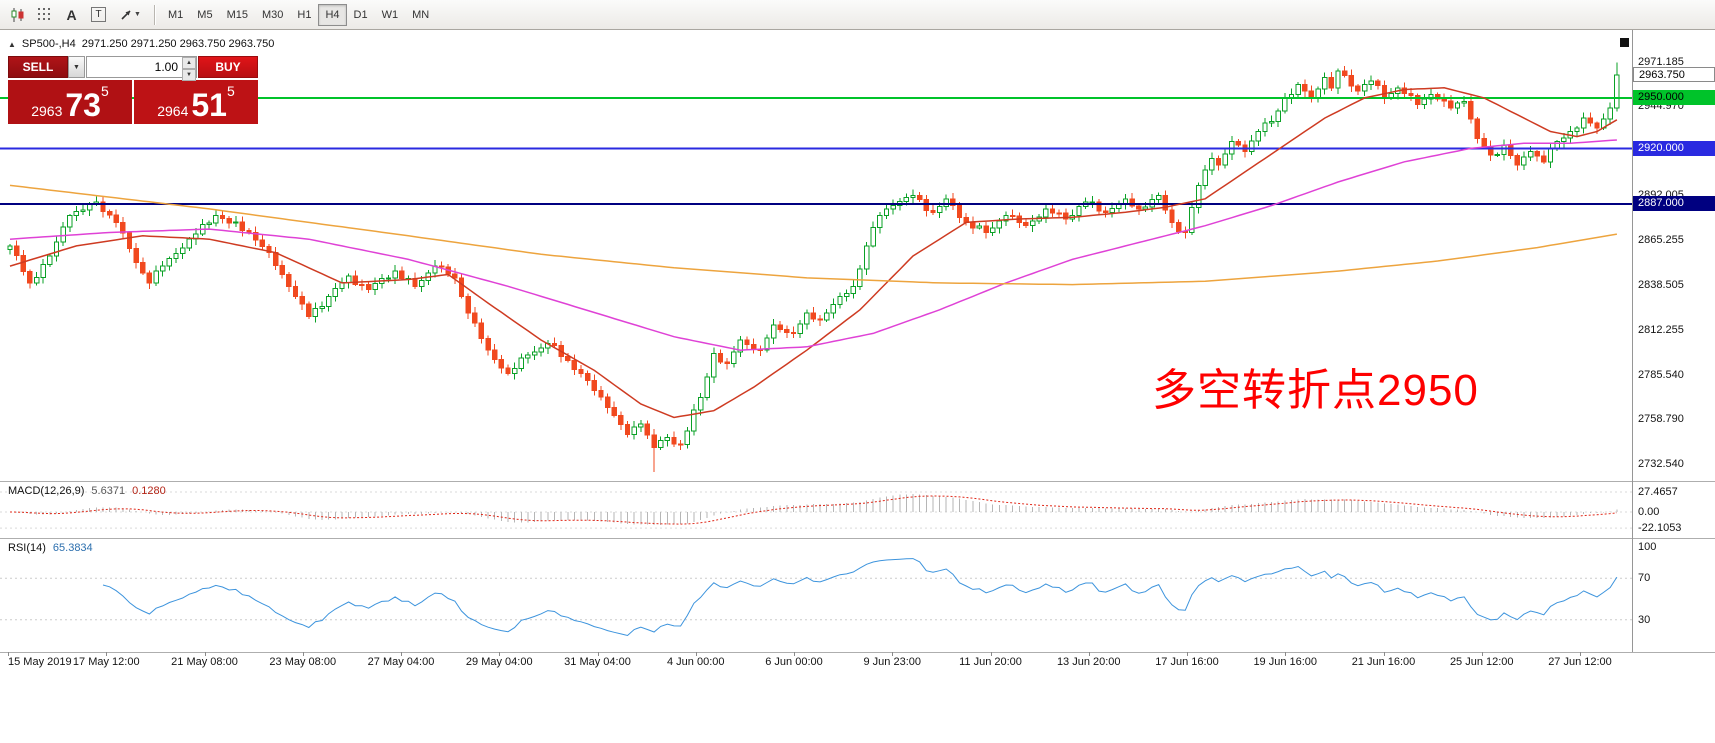 The image size is (1715, 743). I want to click on timeframe-button-mn: MN, so click(420, 15).